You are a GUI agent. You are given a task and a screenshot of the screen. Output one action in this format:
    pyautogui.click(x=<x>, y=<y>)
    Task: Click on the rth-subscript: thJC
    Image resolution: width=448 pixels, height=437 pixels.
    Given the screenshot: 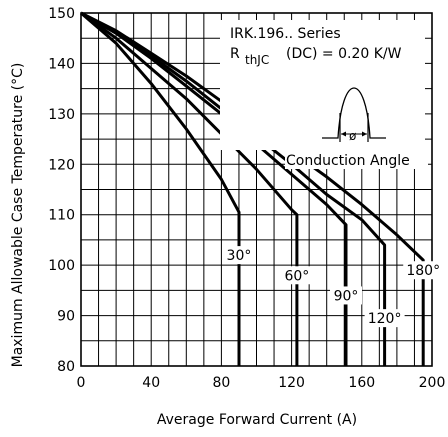 What is the action you would take?
    pyautogui.click(x=257, y=60)
    